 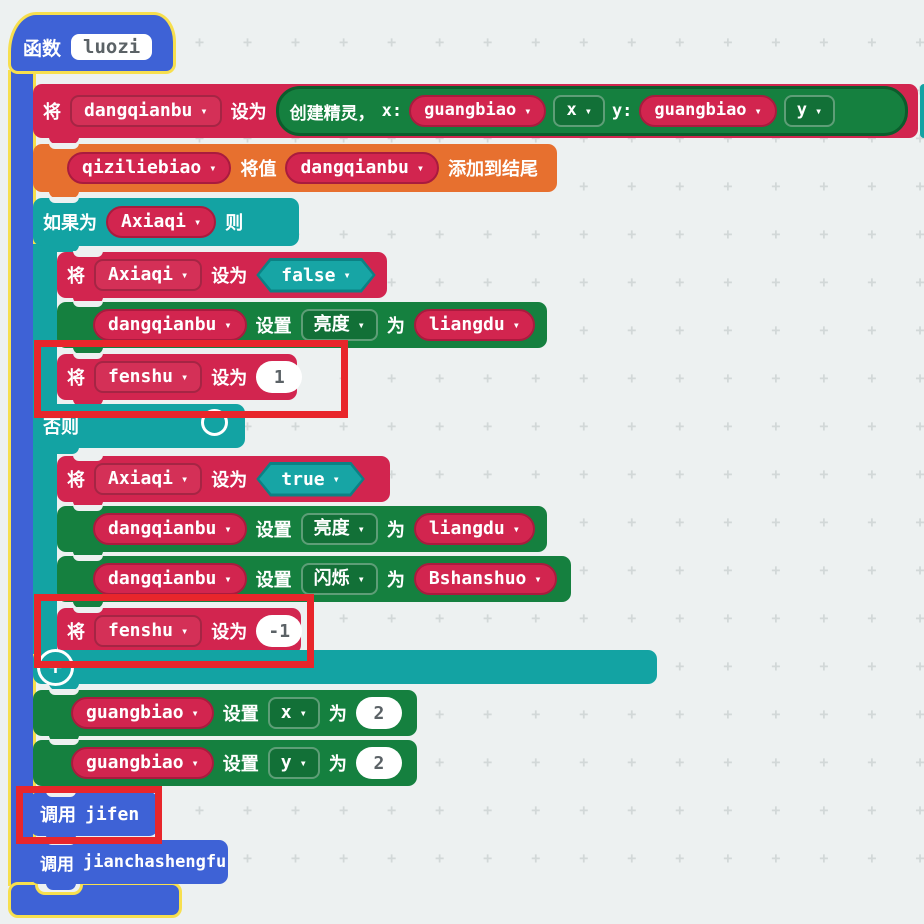 What do you see at coordinates (466, 528) in the screenshot?
I see `var-name: liangdu` at bounding box center [466, 528].